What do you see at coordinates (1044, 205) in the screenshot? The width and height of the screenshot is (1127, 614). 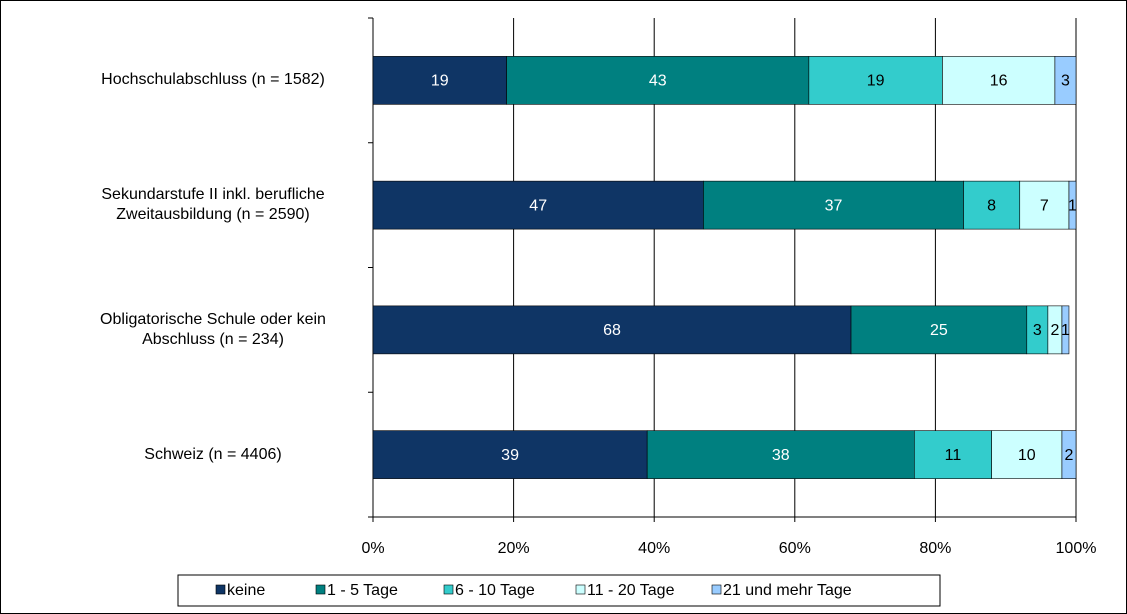 I see `data-label: 7` at bounding box center [1044, 205].